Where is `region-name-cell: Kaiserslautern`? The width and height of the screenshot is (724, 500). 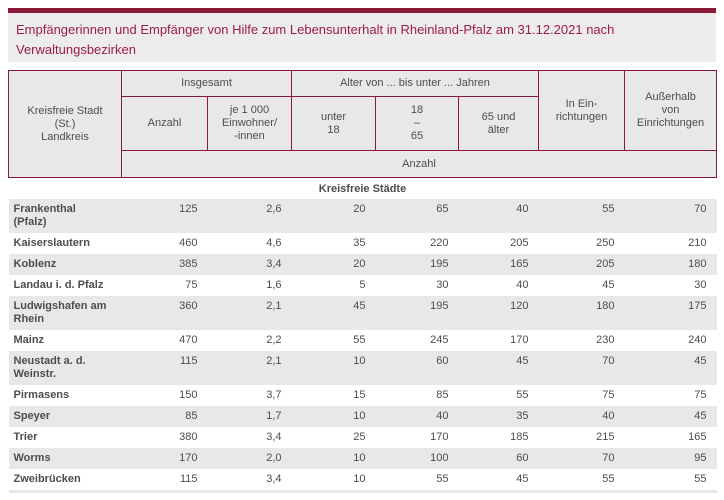
region-name-cell: Kaiserslautern is located at coordinates (51, 243).